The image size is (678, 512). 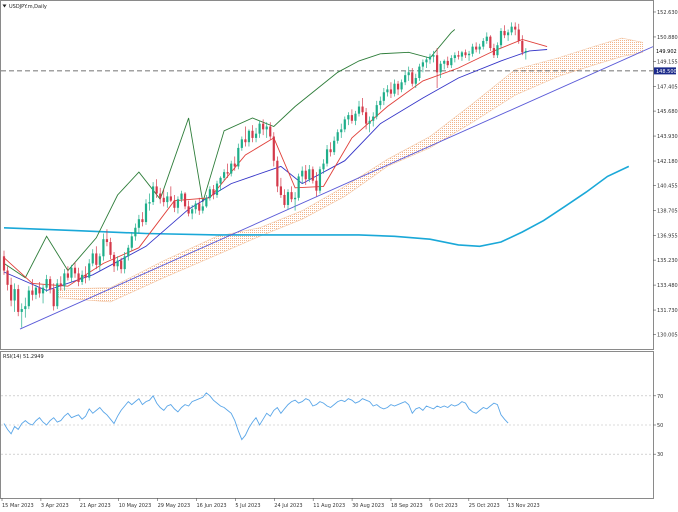 What do you see at coordinates (667, 38) in the screenshot?
I see `main-y-tick-label: 150.880` at bounding box center [667, 38].